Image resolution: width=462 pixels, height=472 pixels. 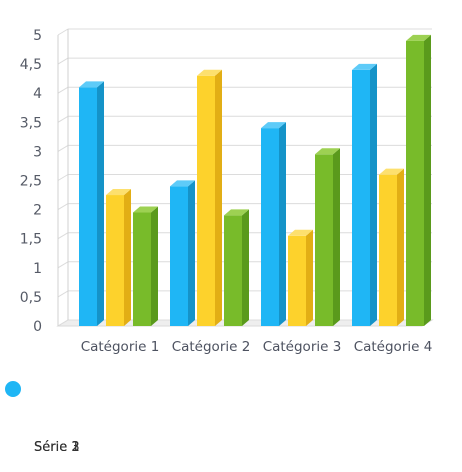 What do you see at coordinates (302, 347) in the screenshot?
I see `x-category-label: Catégorie 3` at bounding box center [302, 347].